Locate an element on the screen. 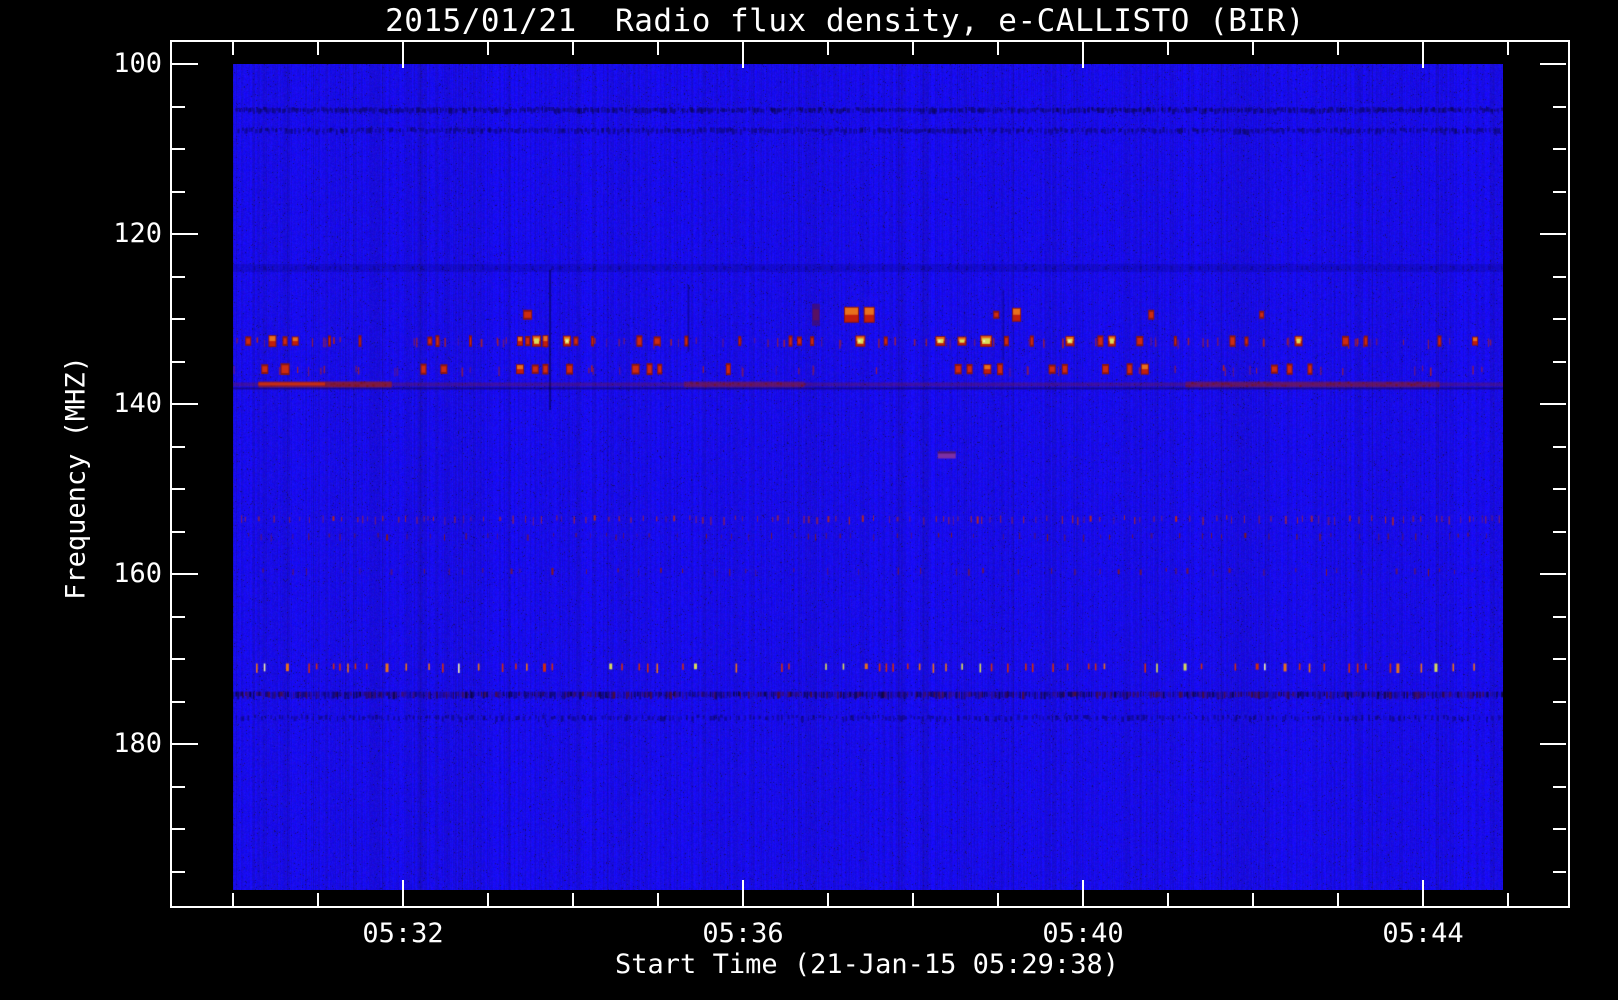  x-axis-title: Start Time (21-Jan-15 05:29:38) is located at coordinates (867, 964).